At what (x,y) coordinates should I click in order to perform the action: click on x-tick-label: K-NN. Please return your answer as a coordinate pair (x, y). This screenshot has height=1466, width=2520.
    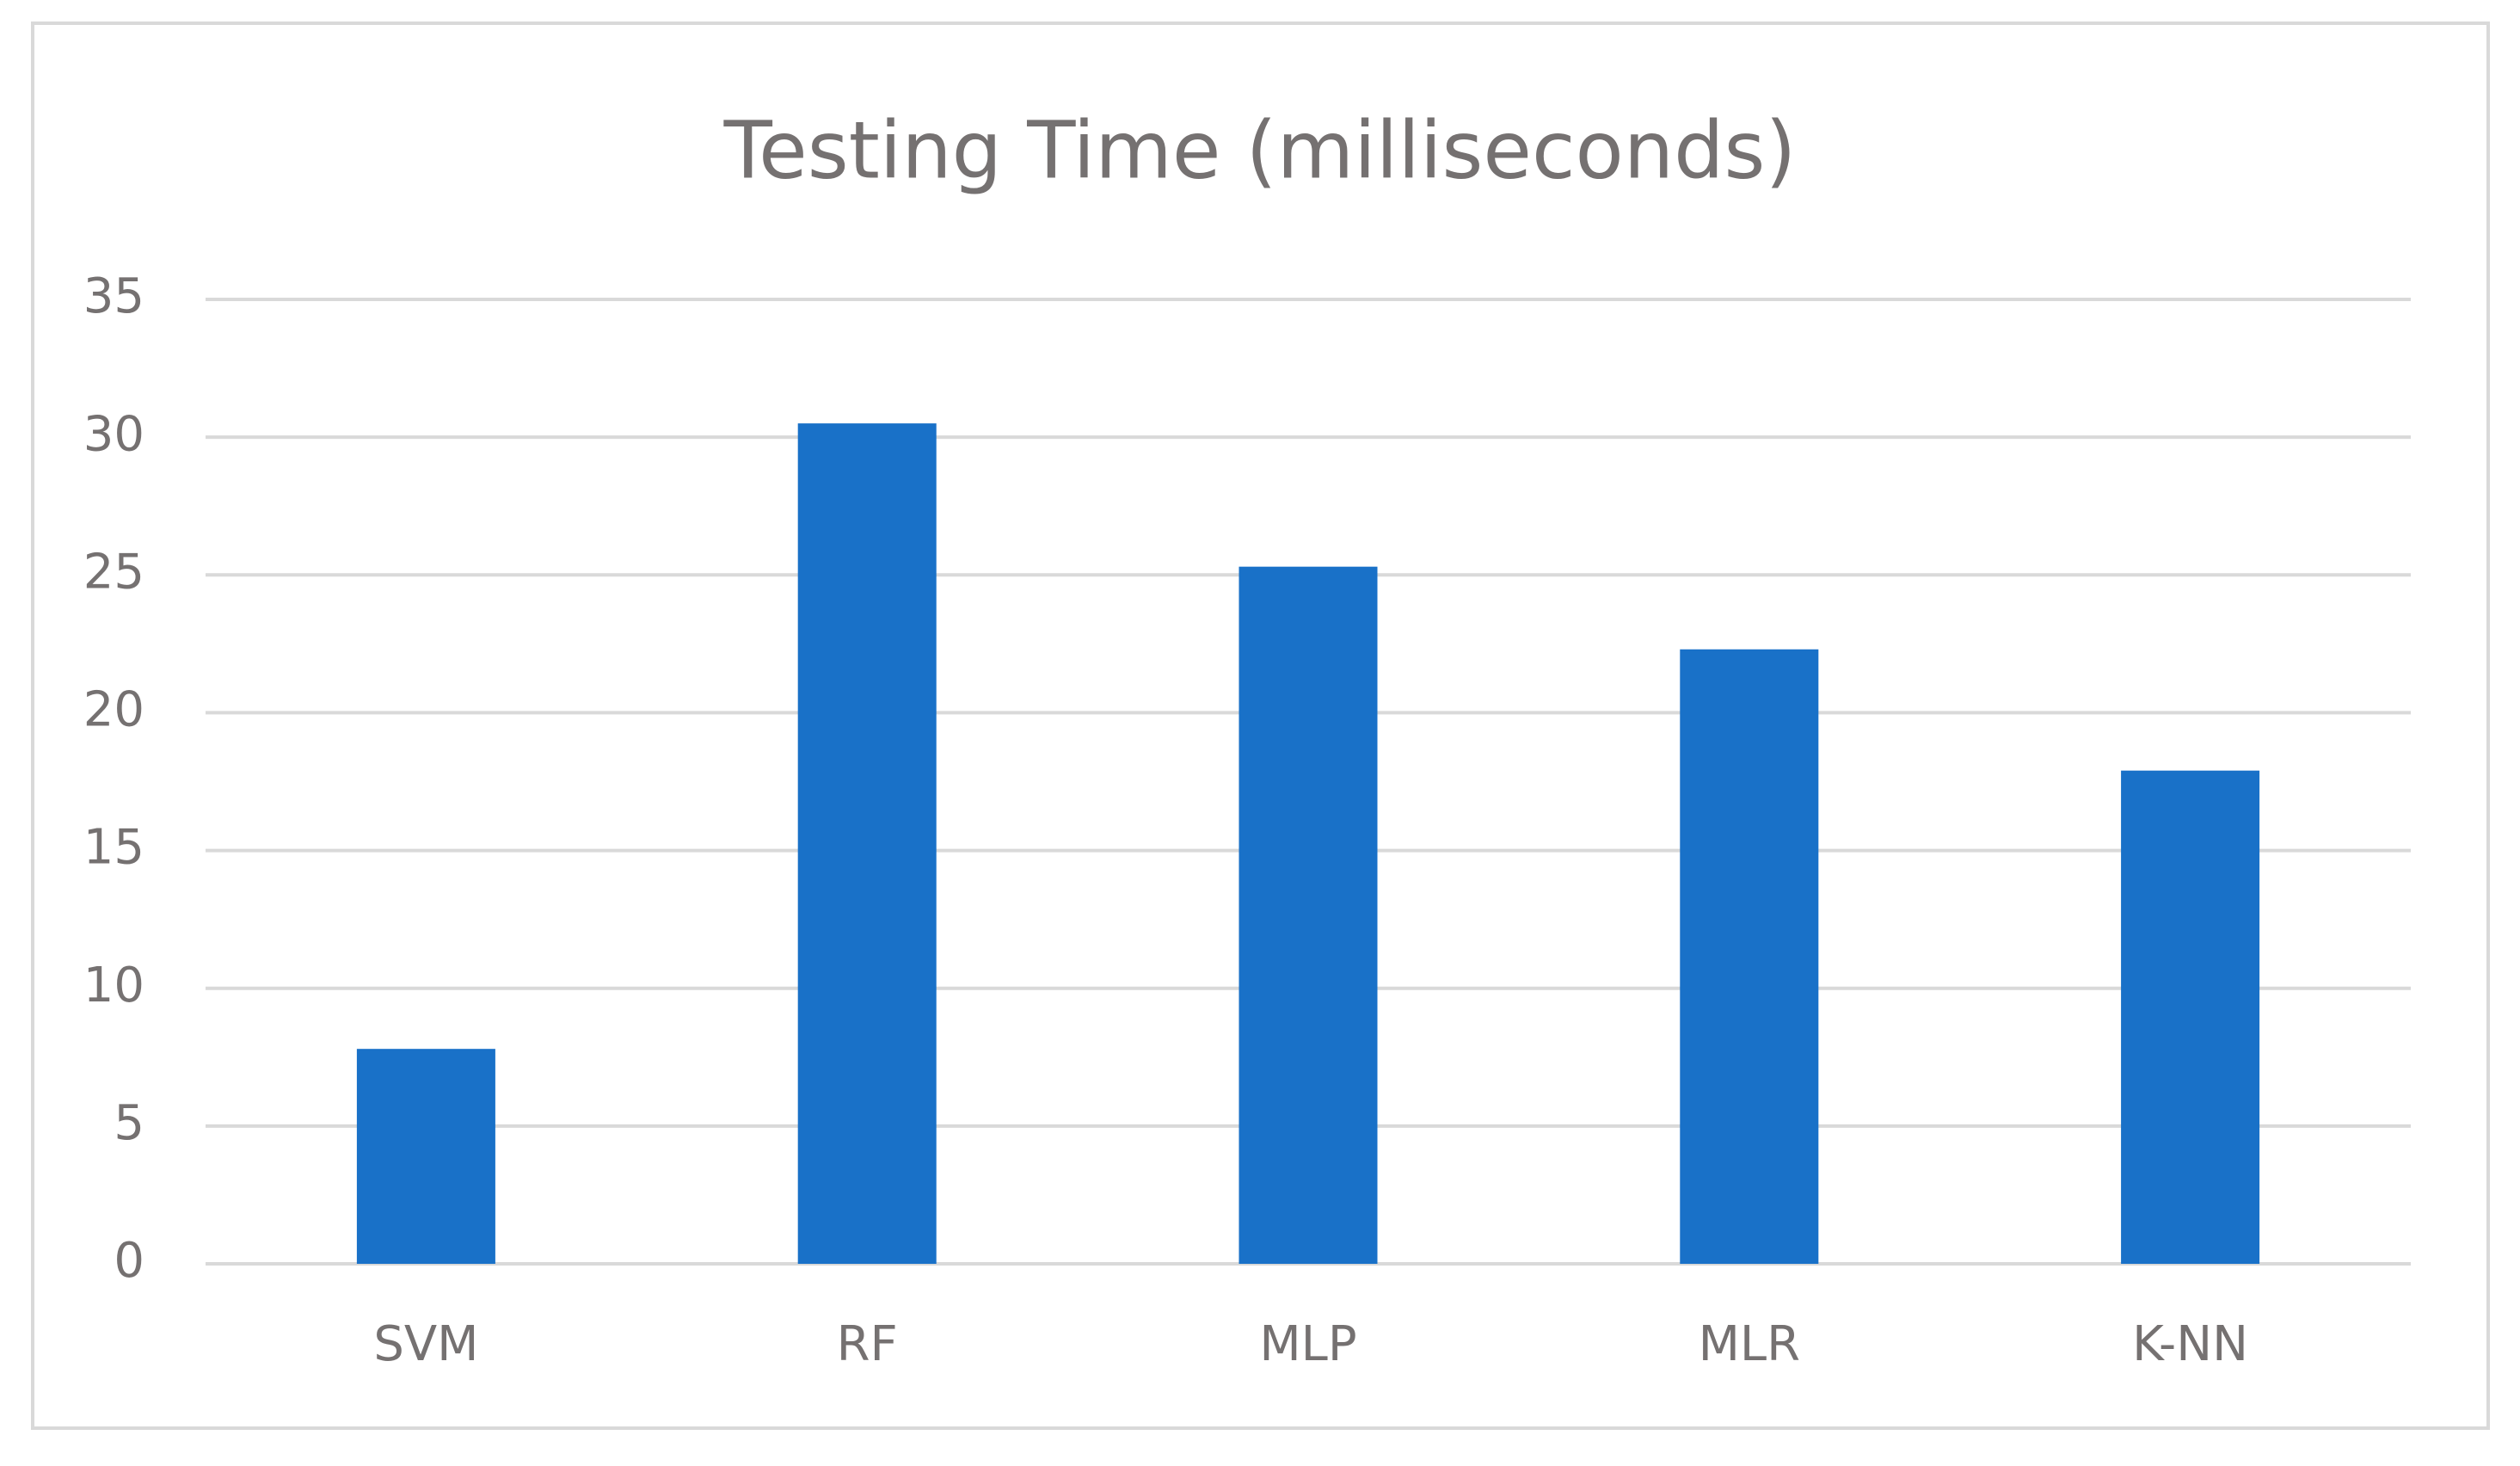
    Looking at the image, I should click on (2190, 1344).